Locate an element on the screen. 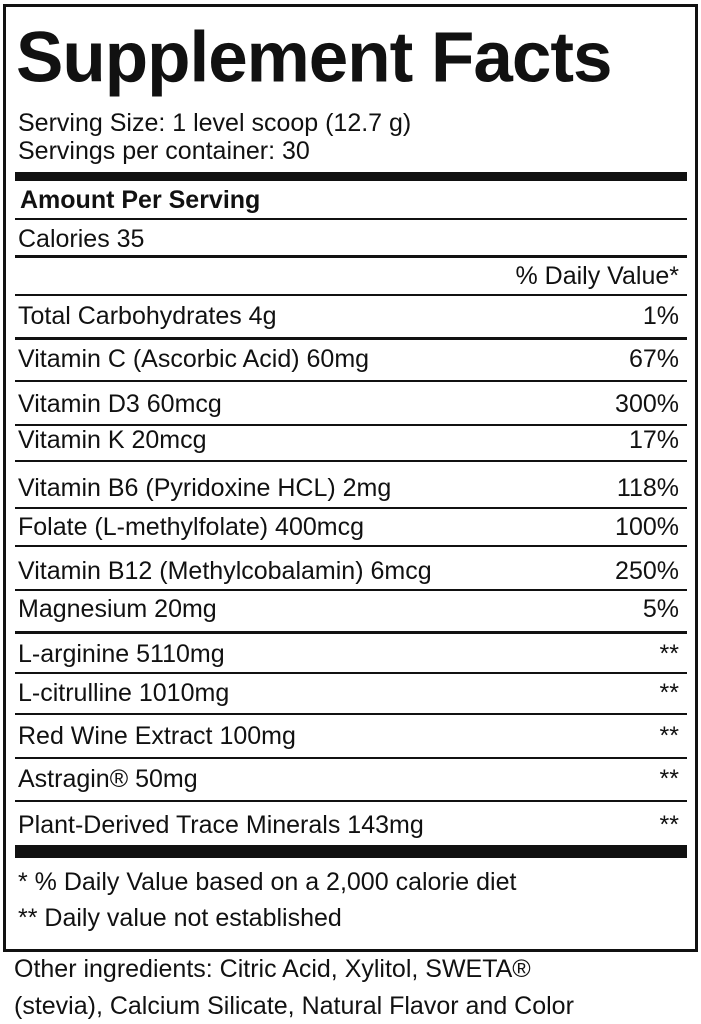  nutrient-name: Vitamin C (Ascorbic Acid) 60mg is located at coordinates (194, 359).